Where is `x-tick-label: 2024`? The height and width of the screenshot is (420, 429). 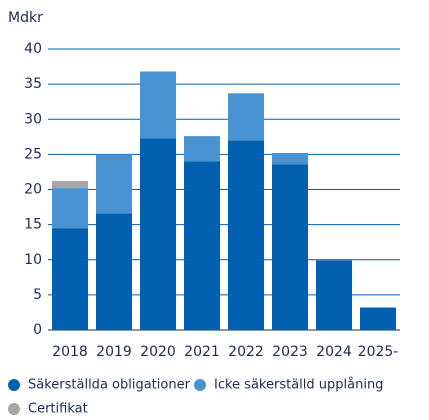
x-tick-label: 2024 is located at coordinates (334, 352).